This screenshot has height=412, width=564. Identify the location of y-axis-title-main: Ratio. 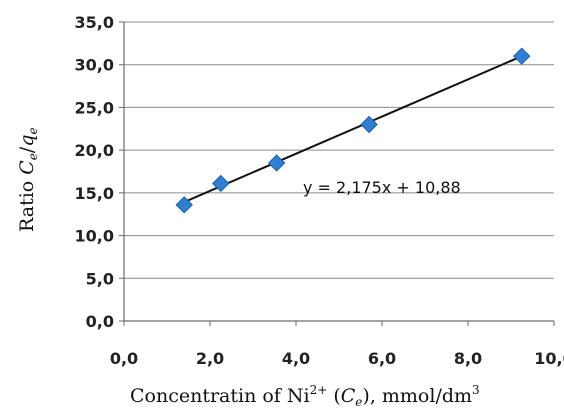
(27, 203).